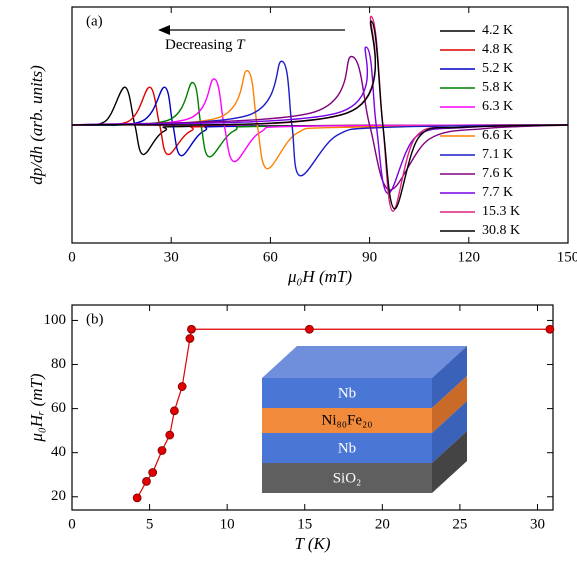 Image resolution: width=577 pixels, height=570 pixels. What do you see at coordinates (312, 543) in the screenshot?
I see `x-axis-label: T (K)` at bounding box center [312, 543].